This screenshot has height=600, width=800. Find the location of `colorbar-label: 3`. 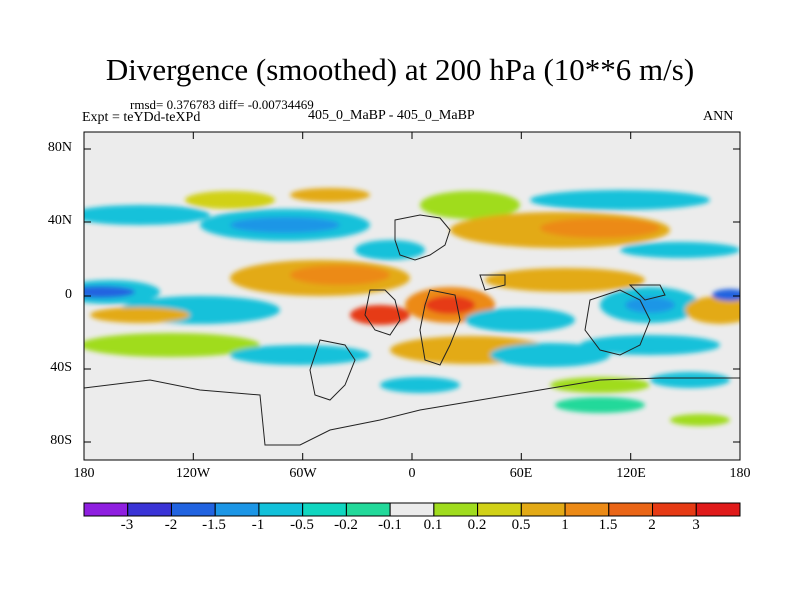

colorbar-label: 3 is located at coordinates (696, 525).